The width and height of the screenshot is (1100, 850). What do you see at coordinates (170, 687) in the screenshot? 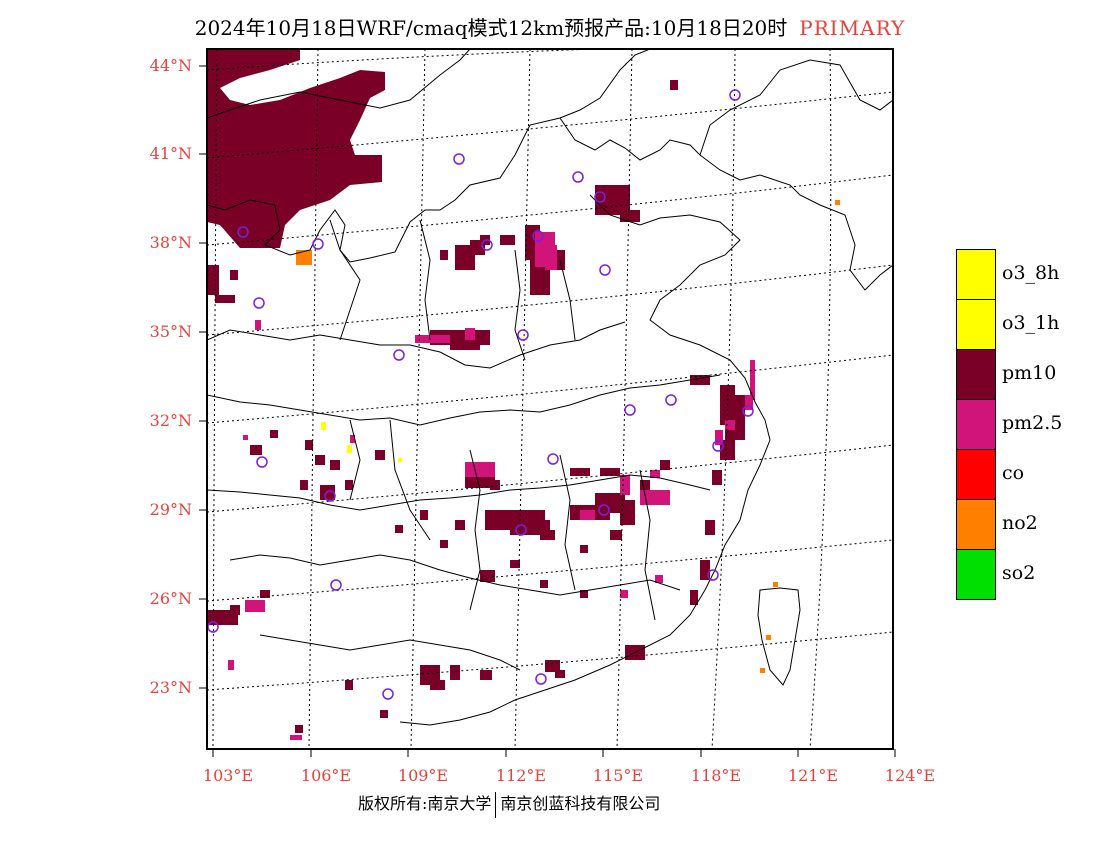
I see `latitude-label: 23°N` at bounding box center [170, 687].